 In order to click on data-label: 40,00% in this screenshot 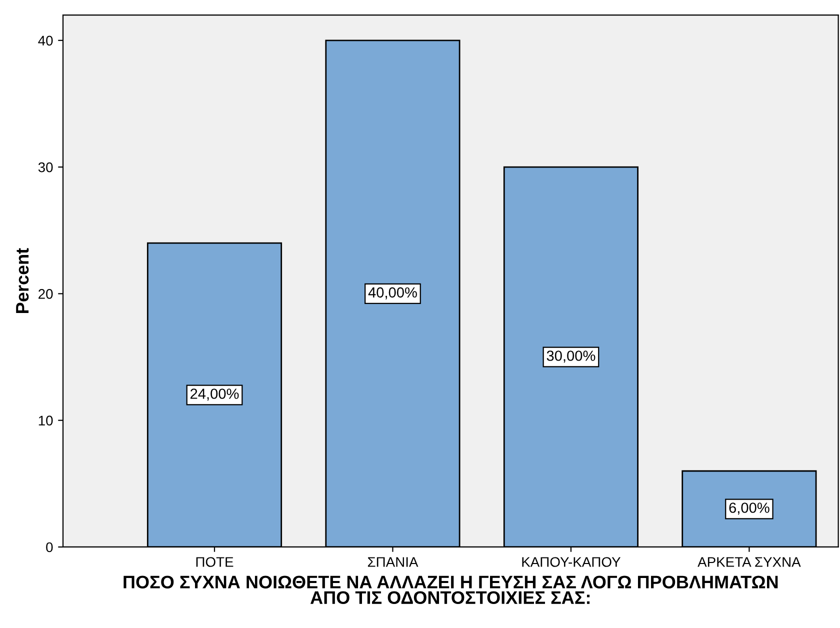, I will do `click(392, 293)`.